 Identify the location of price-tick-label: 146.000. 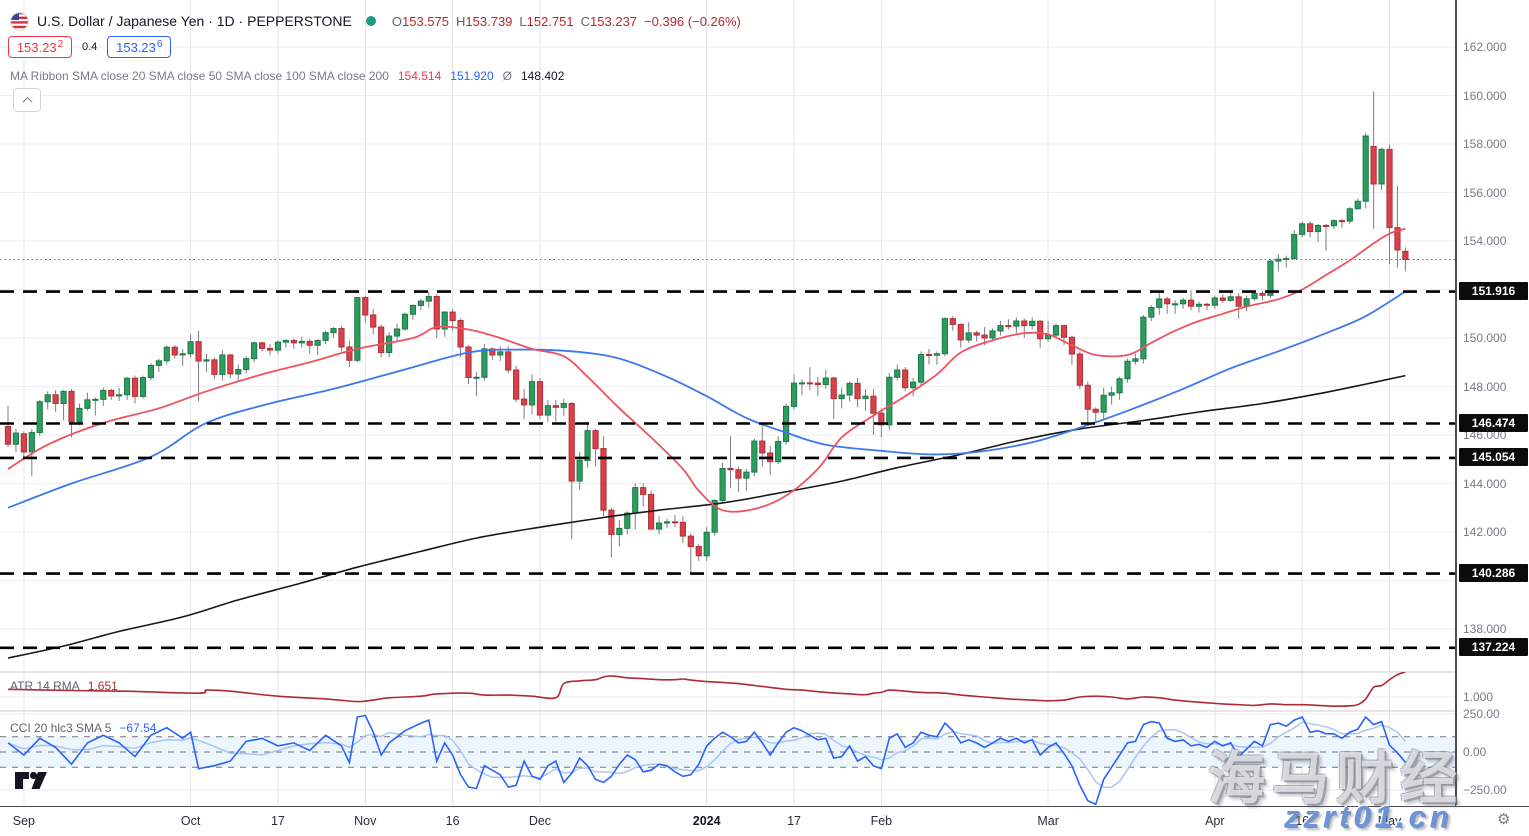
(1485, 435).